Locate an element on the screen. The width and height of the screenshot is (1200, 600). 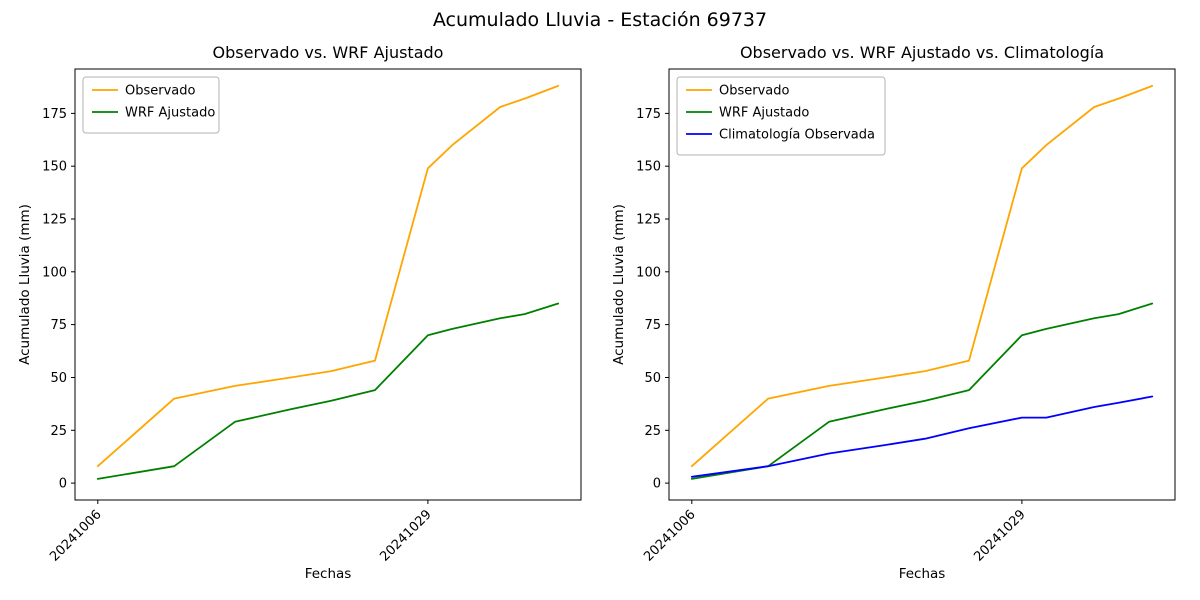
legend-label: Climatología Observada is located at coordinates (797, 135).